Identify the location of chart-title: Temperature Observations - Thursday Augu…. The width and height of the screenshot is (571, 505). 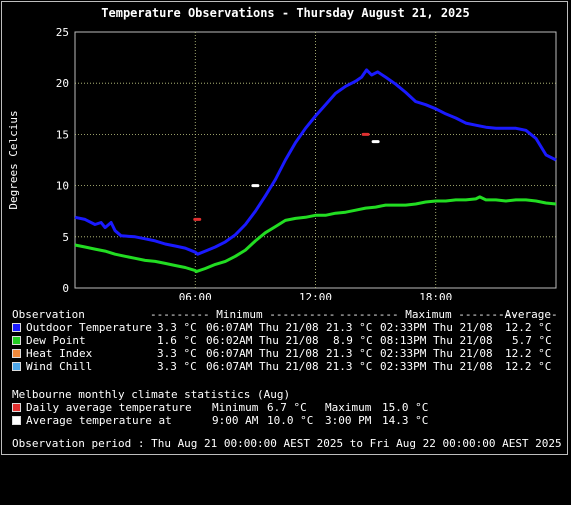
(285, 13).